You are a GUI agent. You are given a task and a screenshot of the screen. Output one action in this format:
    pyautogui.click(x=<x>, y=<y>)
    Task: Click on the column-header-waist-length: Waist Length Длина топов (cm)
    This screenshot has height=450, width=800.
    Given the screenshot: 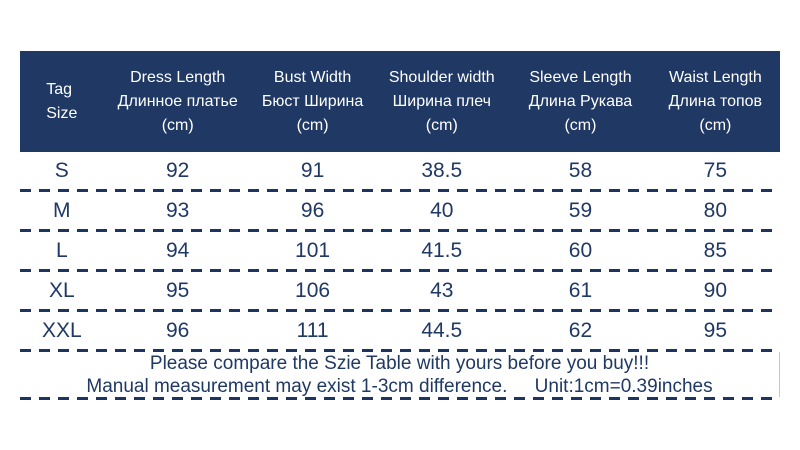 What is the action you would take?
    pyautogui.click(x=715, y=102)
    